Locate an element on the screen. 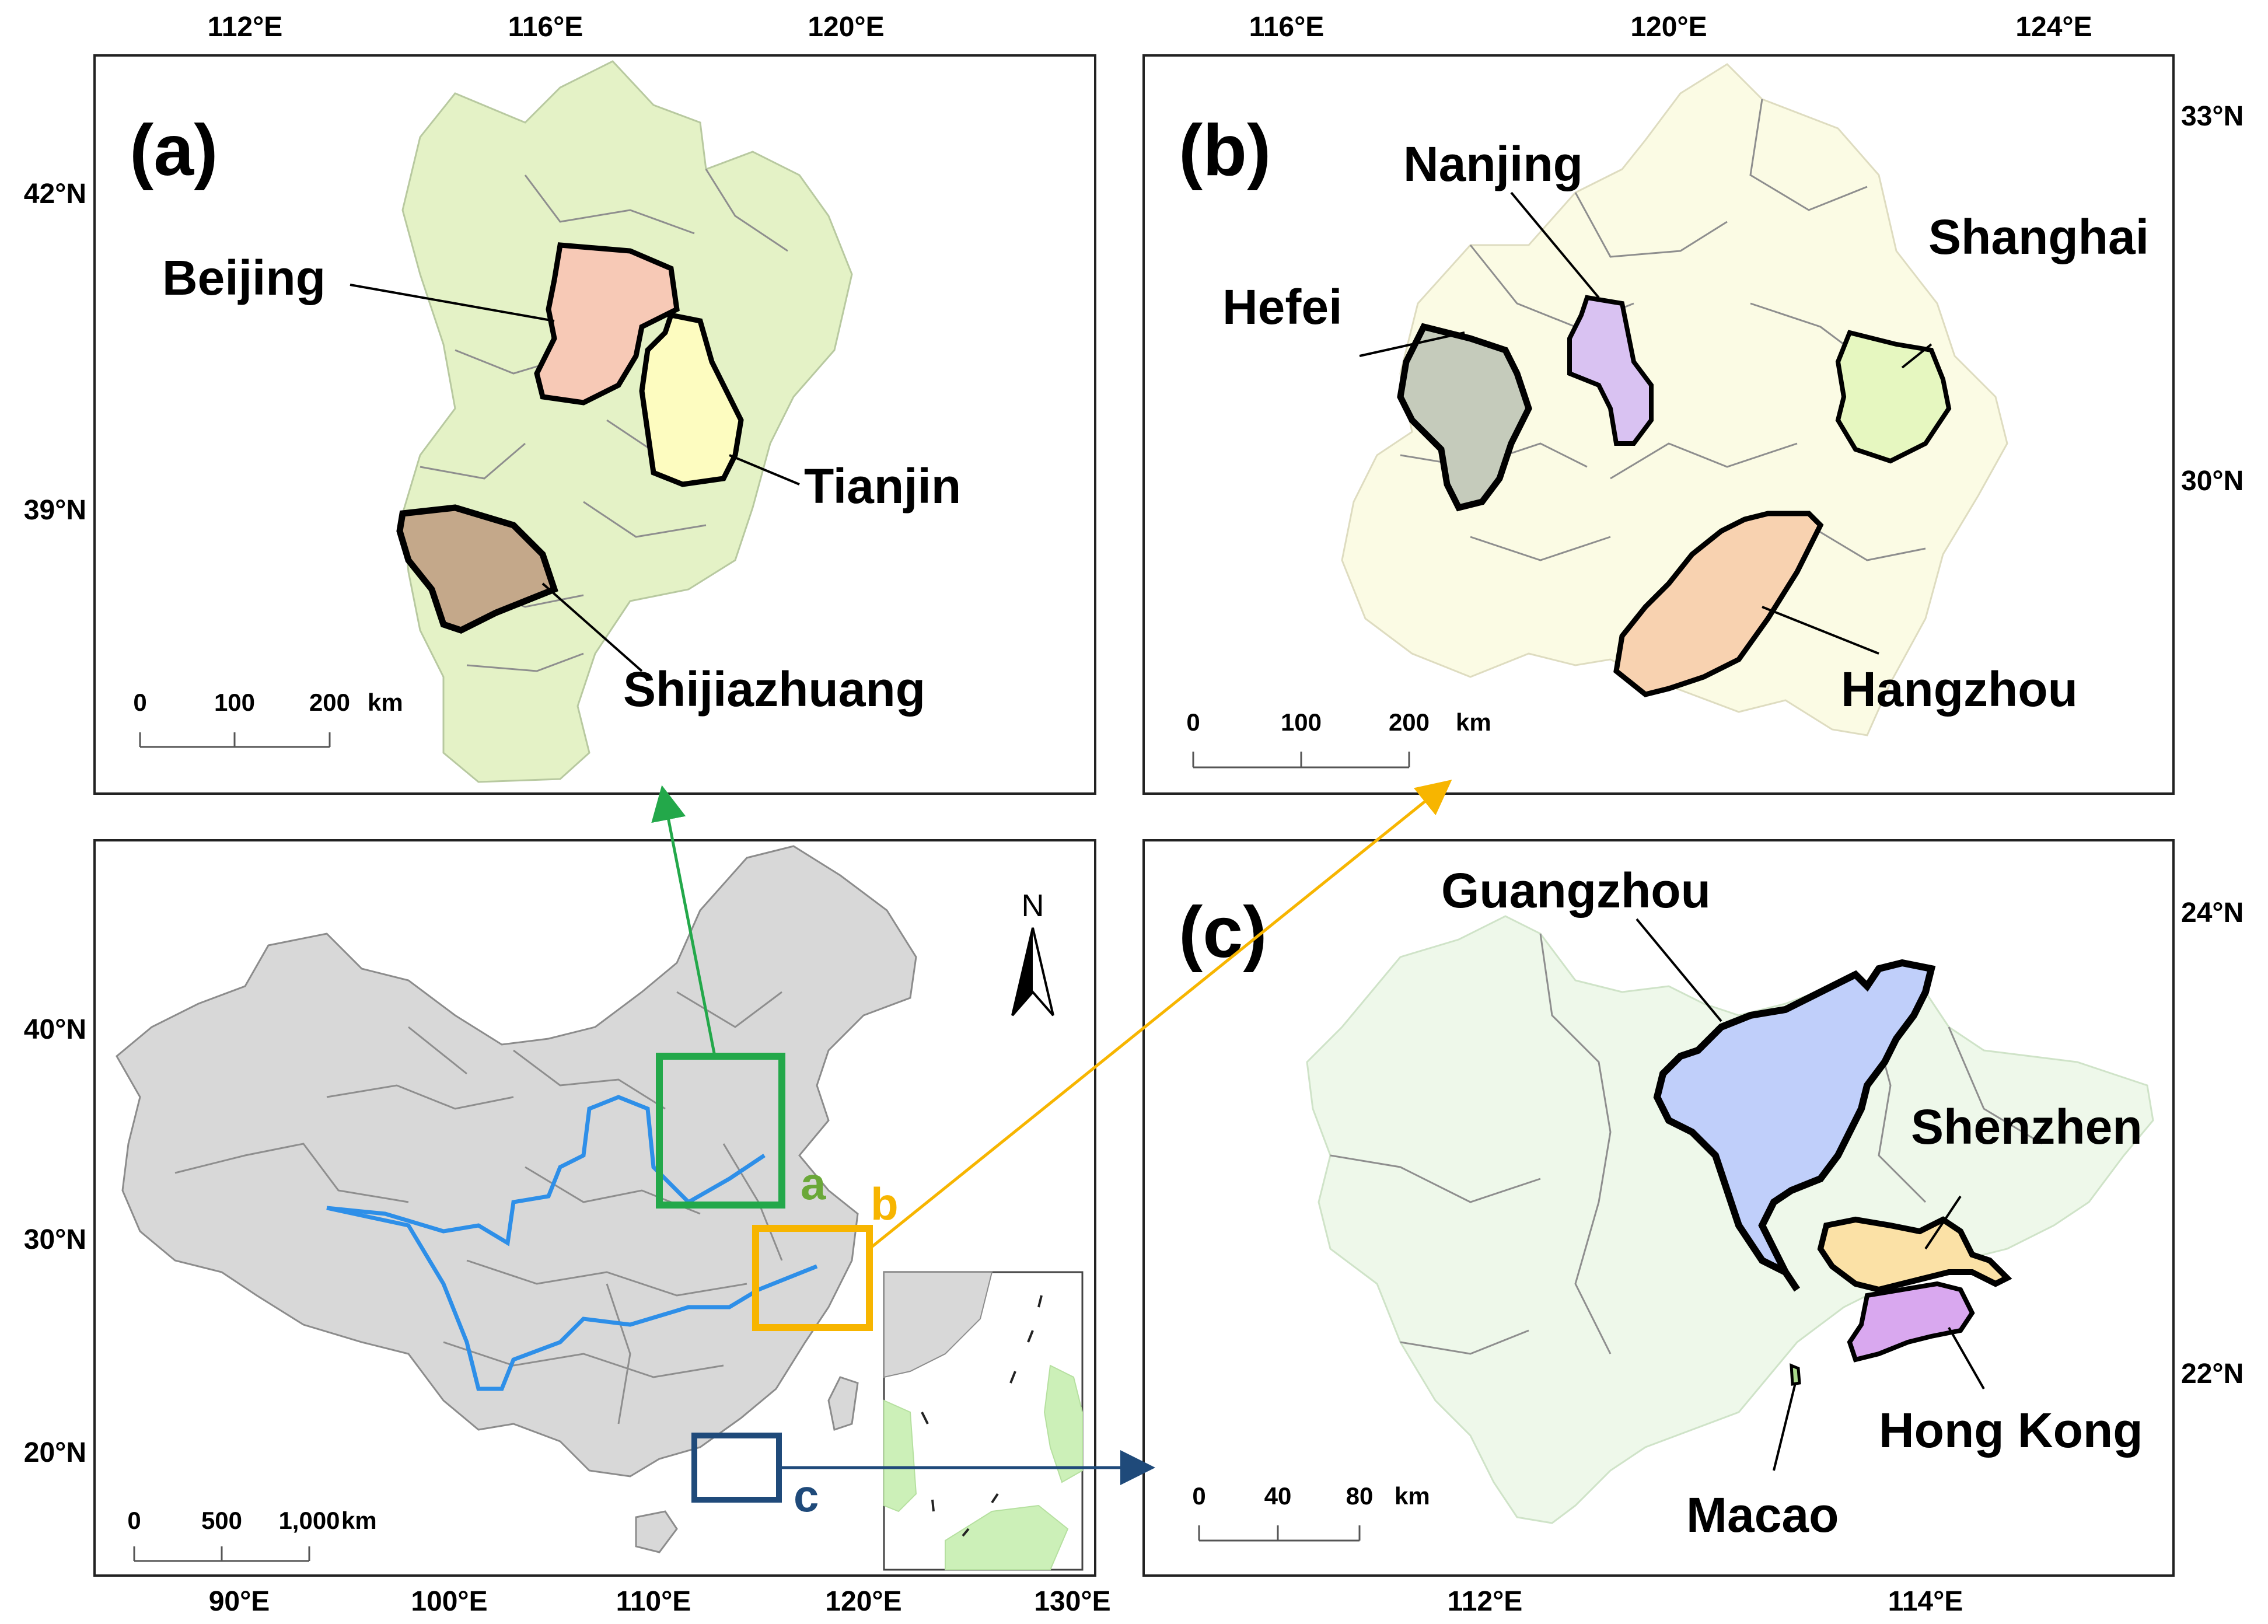 The image size is (2268, 1624). city-label-tianjin: Tianjin is located at coordinates (882, 486).